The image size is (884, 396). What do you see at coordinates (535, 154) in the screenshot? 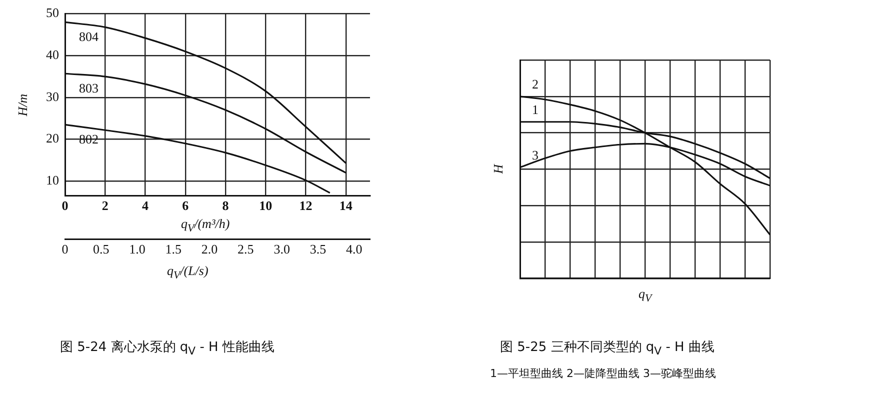
I see `series-label: 3` at bounding box center [535, 154].